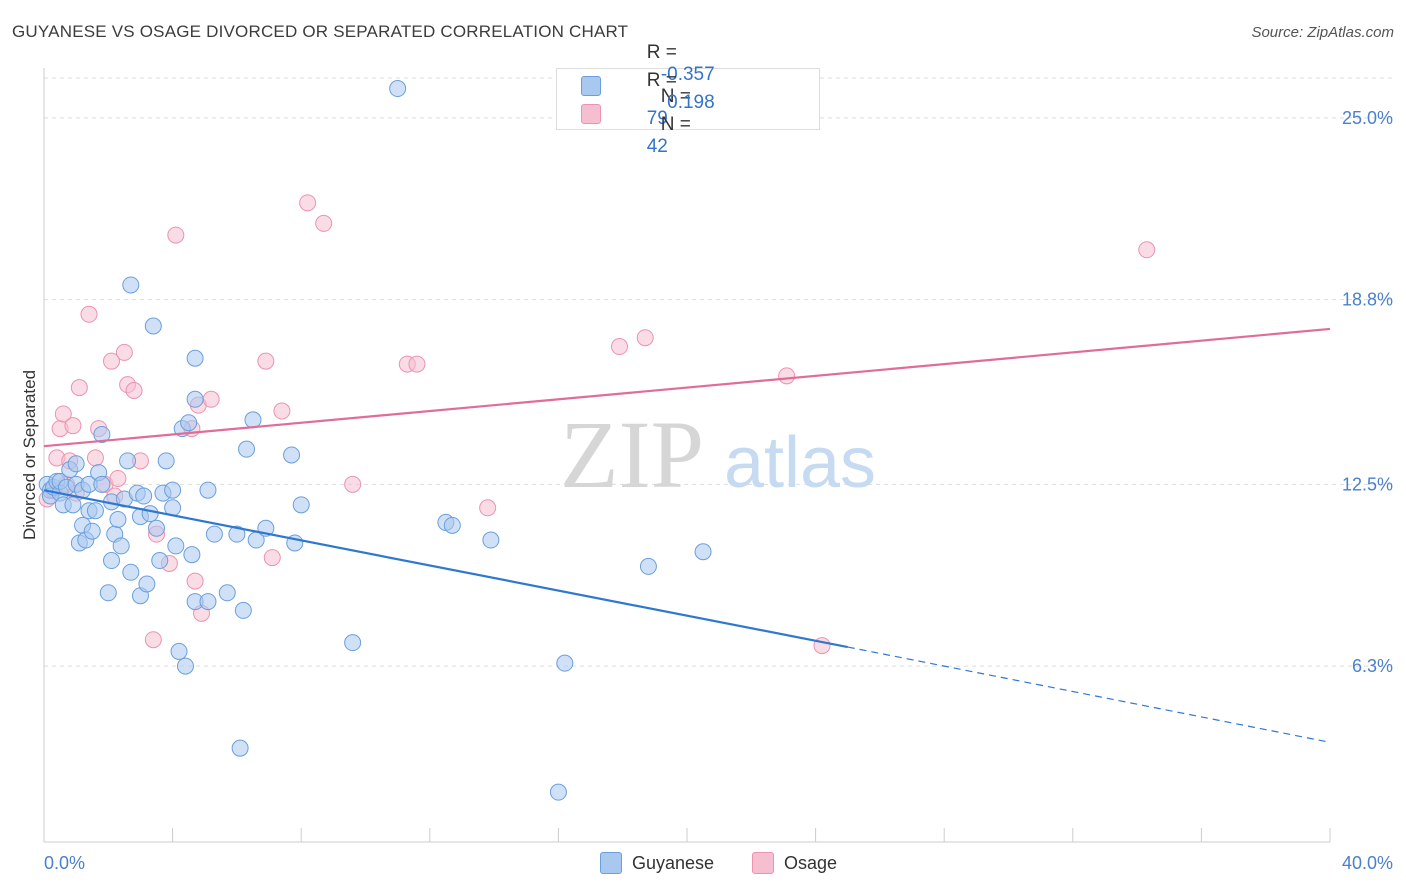  Describe the element at coordinates (1372, 666) in the screenshot. I see `y-tick-label: 6.3%` at that location.